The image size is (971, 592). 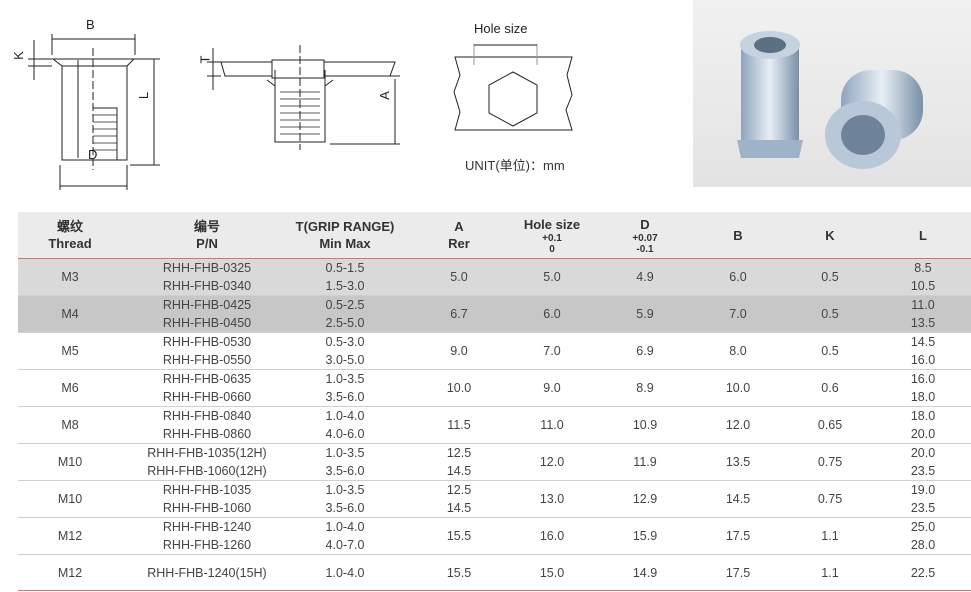 I want to click on cell-pn: RHH-FHB-1240 RHH-FHB-1260, so click(x=207, y=536).